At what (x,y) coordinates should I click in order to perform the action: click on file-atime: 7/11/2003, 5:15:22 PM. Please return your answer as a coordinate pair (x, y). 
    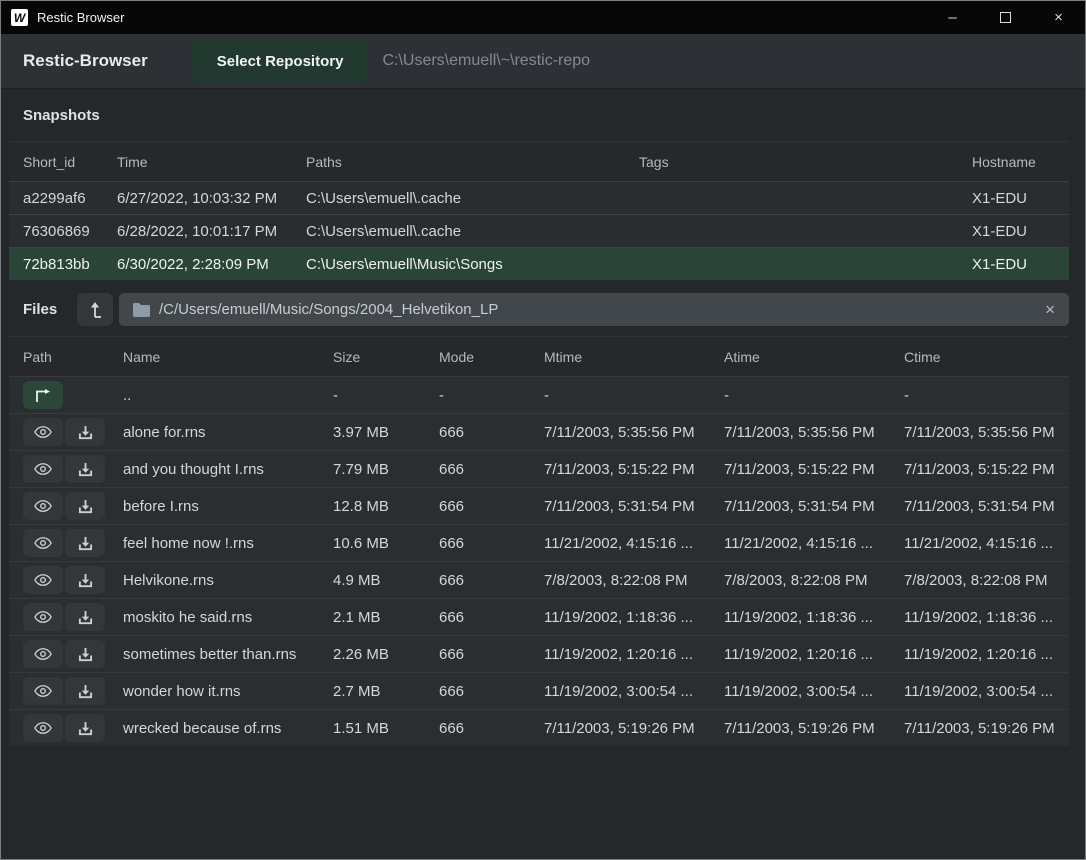
    Looking at the image, I should click on (799, 469).